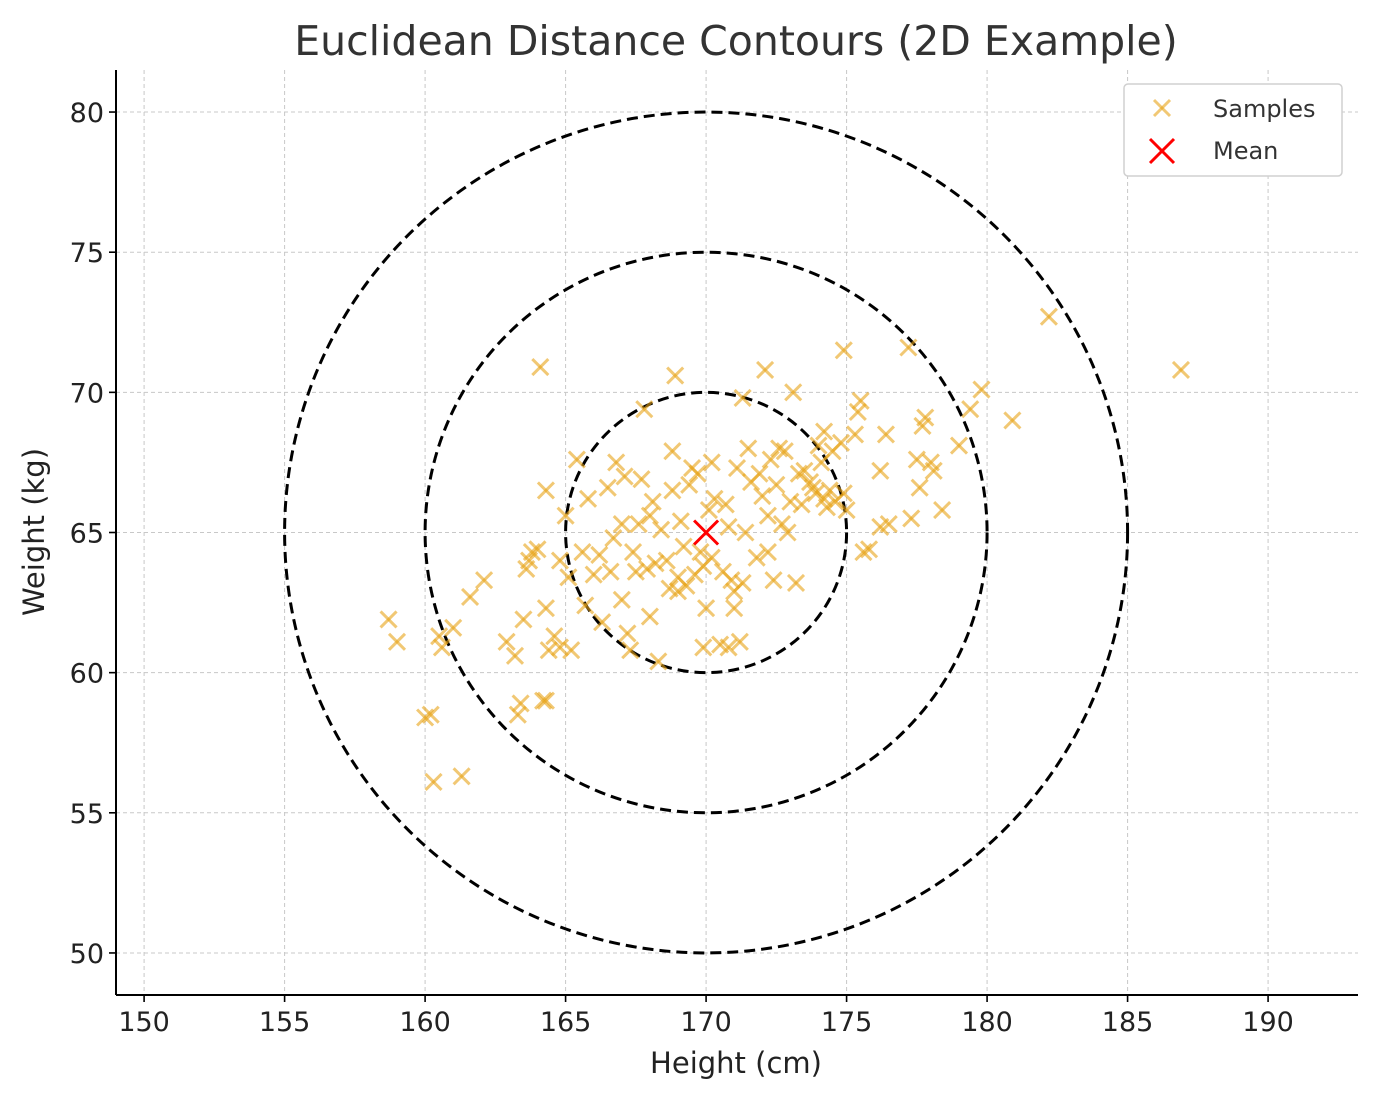 This screenshot has width=1376, height=1101. What do you see at coordinates (34, 532) in the screenshot?
I see `y-axis-label: Weight (kg)` at bounding box center [34, 532].